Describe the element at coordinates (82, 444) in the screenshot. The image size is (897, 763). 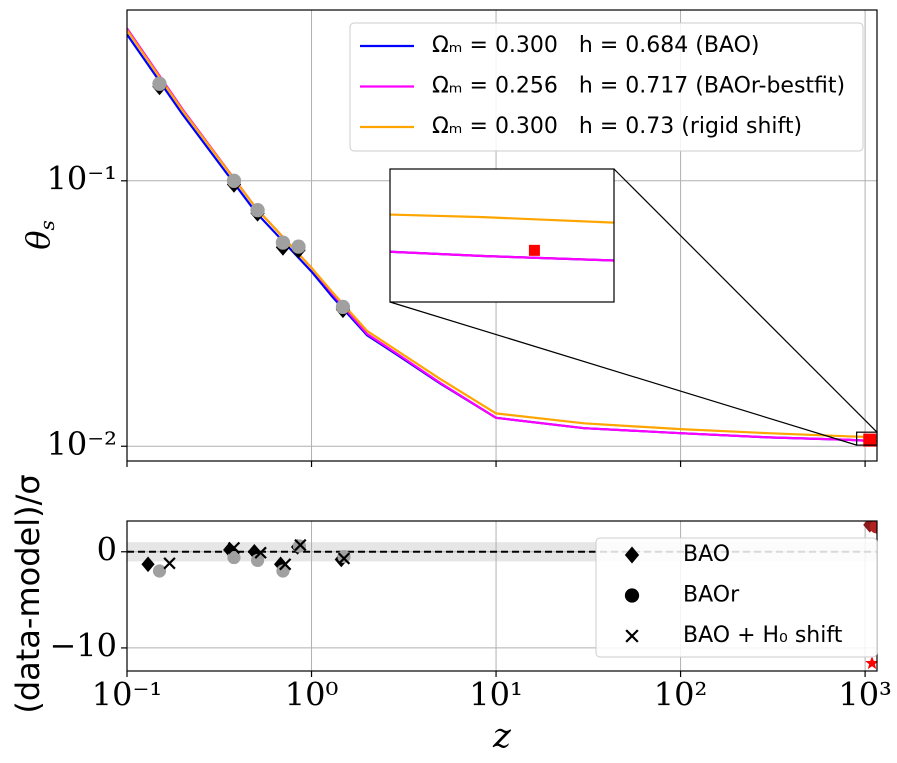
I see `y-tick-label: 10⁻²` at that location.